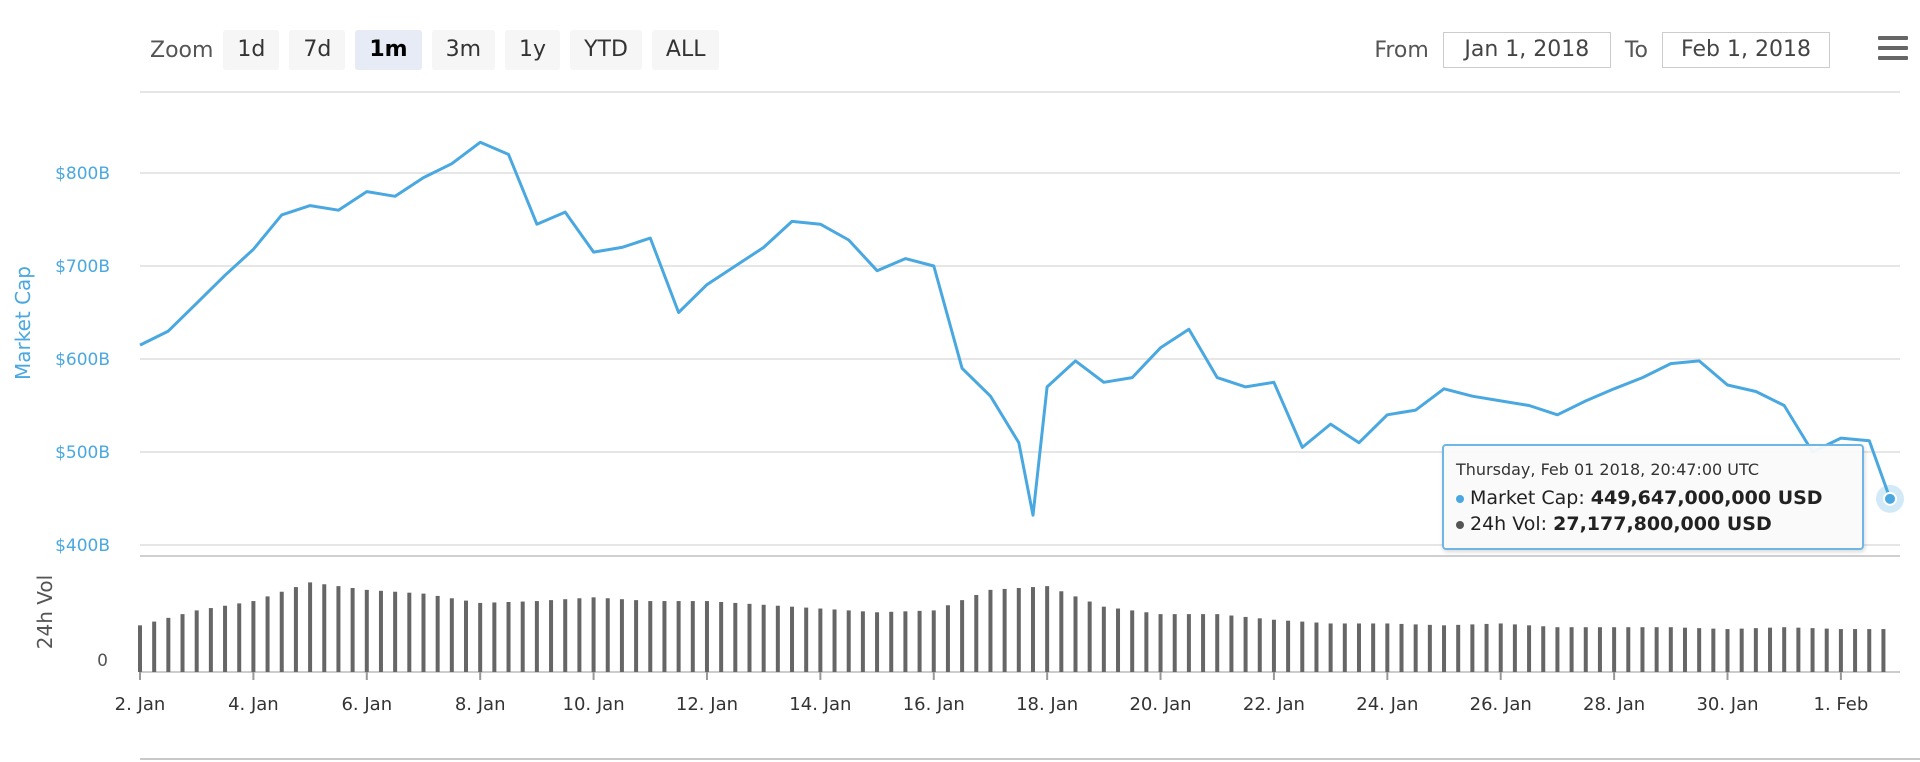 The width and height of the screenshot is (1920, 762). Describe the element at coordinates (1501, 704) in the screenshot. I see `x-tick-label-12: 26. Jan` at that location.